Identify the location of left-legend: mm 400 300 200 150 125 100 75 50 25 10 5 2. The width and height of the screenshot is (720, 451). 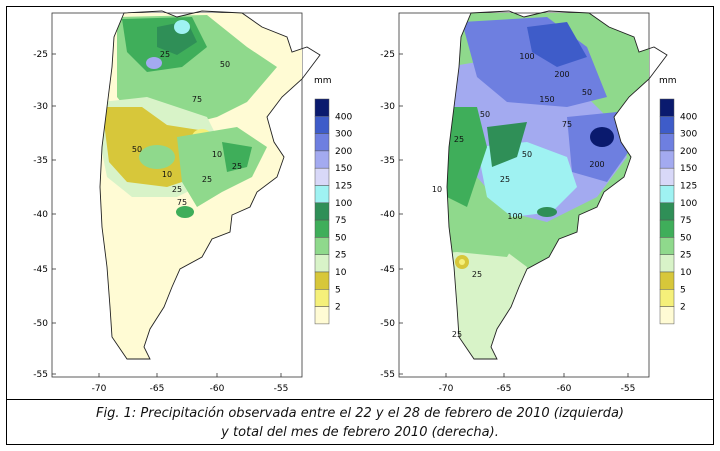
(333, 200).